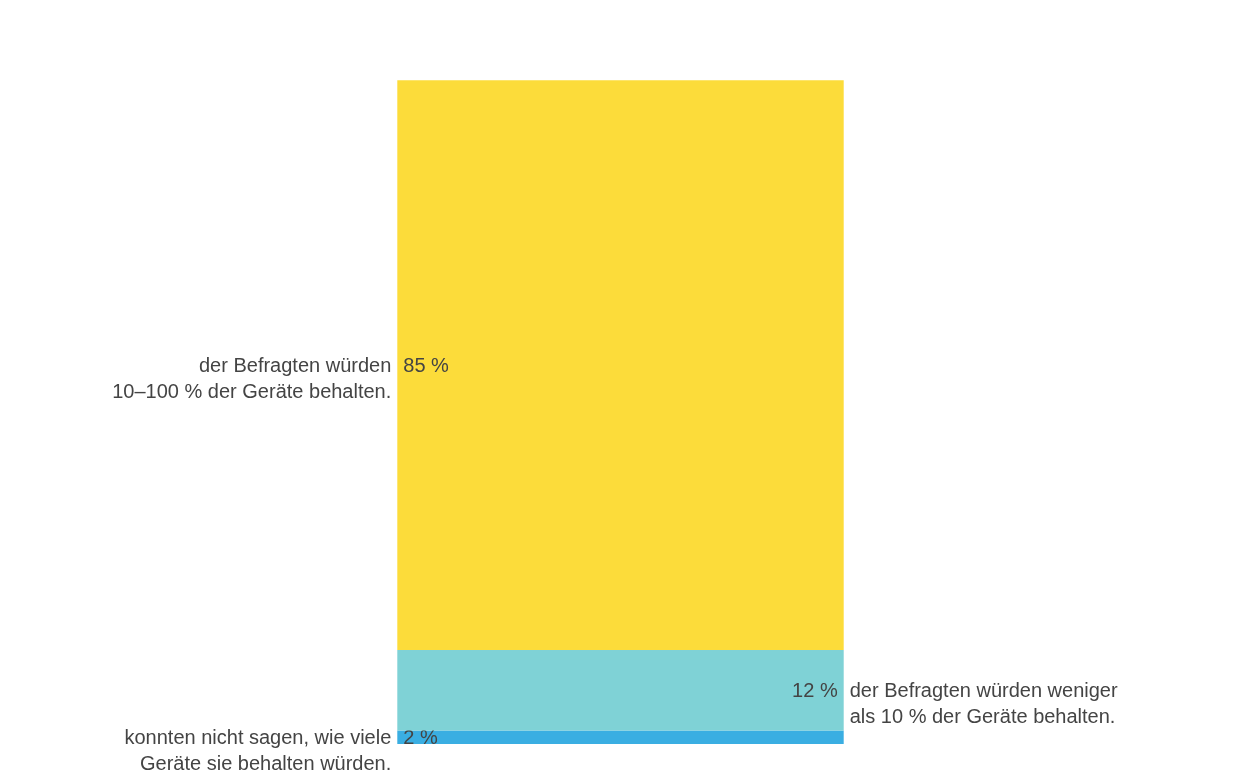 This screenshot has height=776, width=1247. What do you see at coordinates (426, 365) in the screenshot?
I see `data-label: 85 %` at bounding box center [426, 365].